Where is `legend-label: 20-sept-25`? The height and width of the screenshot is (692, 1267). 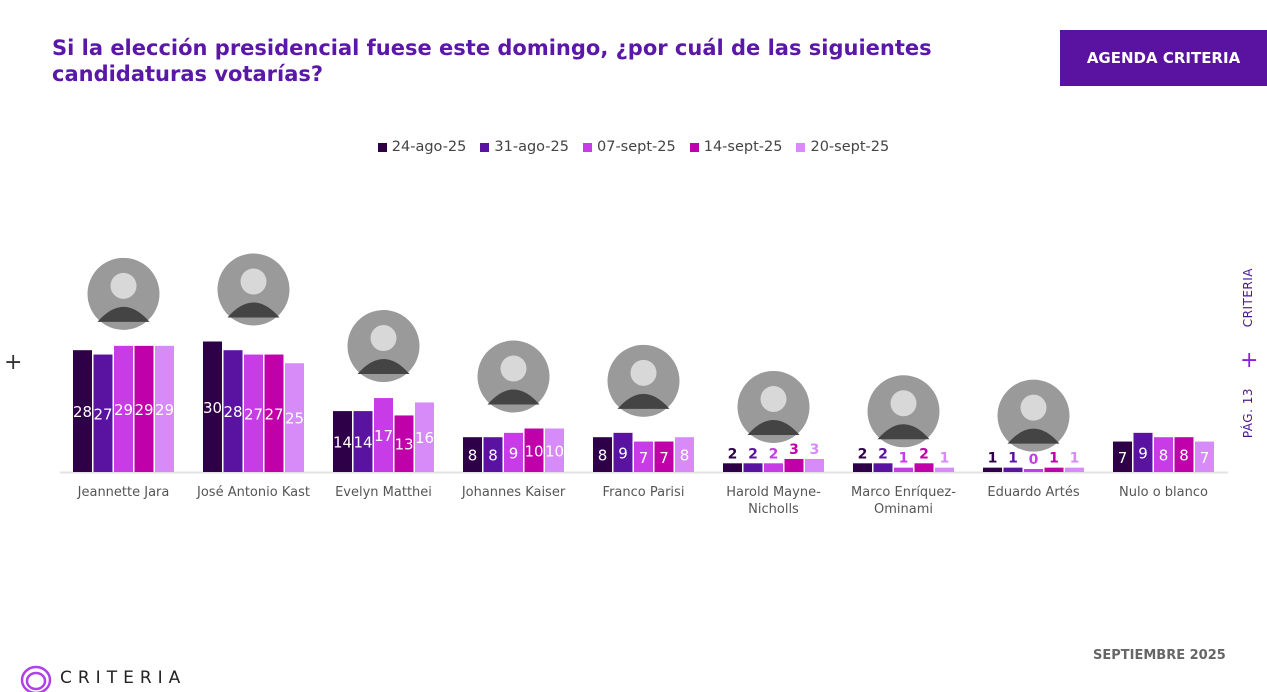
legend-label: 20-sept-25 is located at coordinates (850, 147).